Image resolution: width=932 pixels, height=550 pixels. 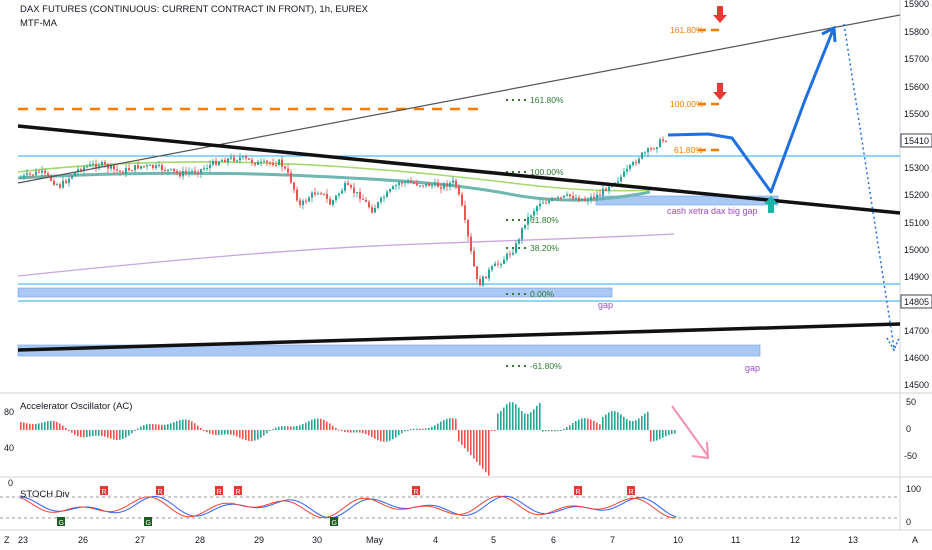 What do you see at coordinates (869, 186) in the screenshot?
I see `projection-dotted` at bounding box center [869, 186].